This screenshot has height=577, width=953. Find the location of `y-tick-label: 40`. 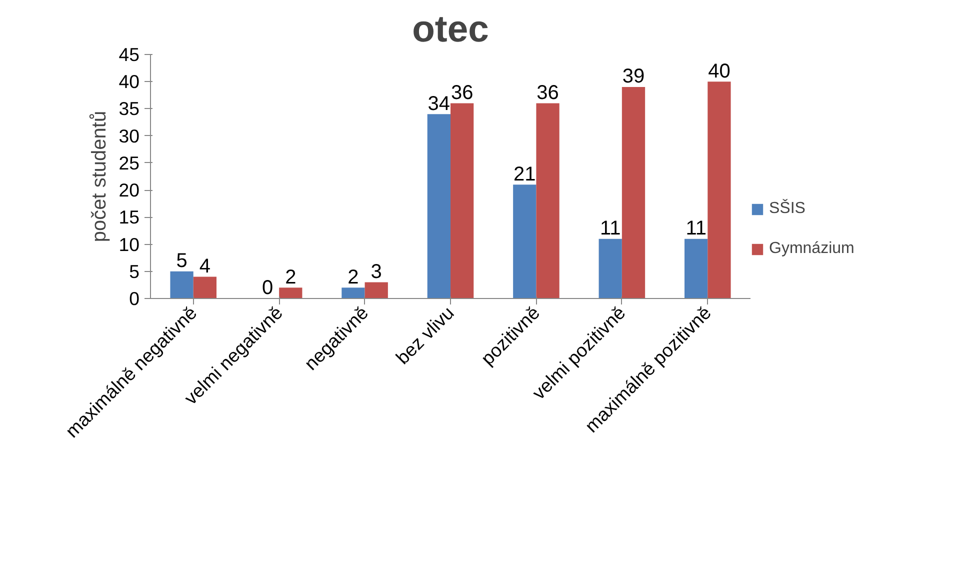

y-tick-label: 40 is located at coordinates (129, 81).